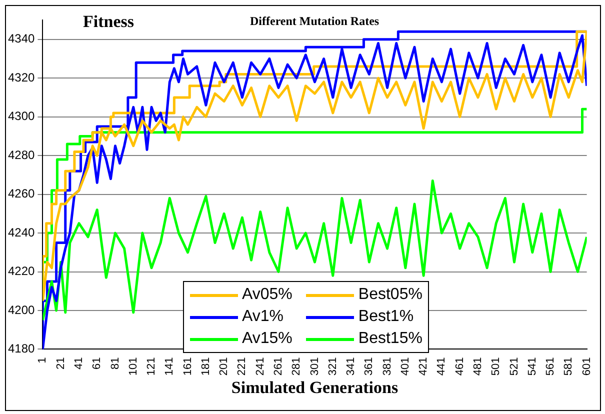 This screenshot has height=414, width=605. I want to click on x-tick-label: 61, so click(97, 363).